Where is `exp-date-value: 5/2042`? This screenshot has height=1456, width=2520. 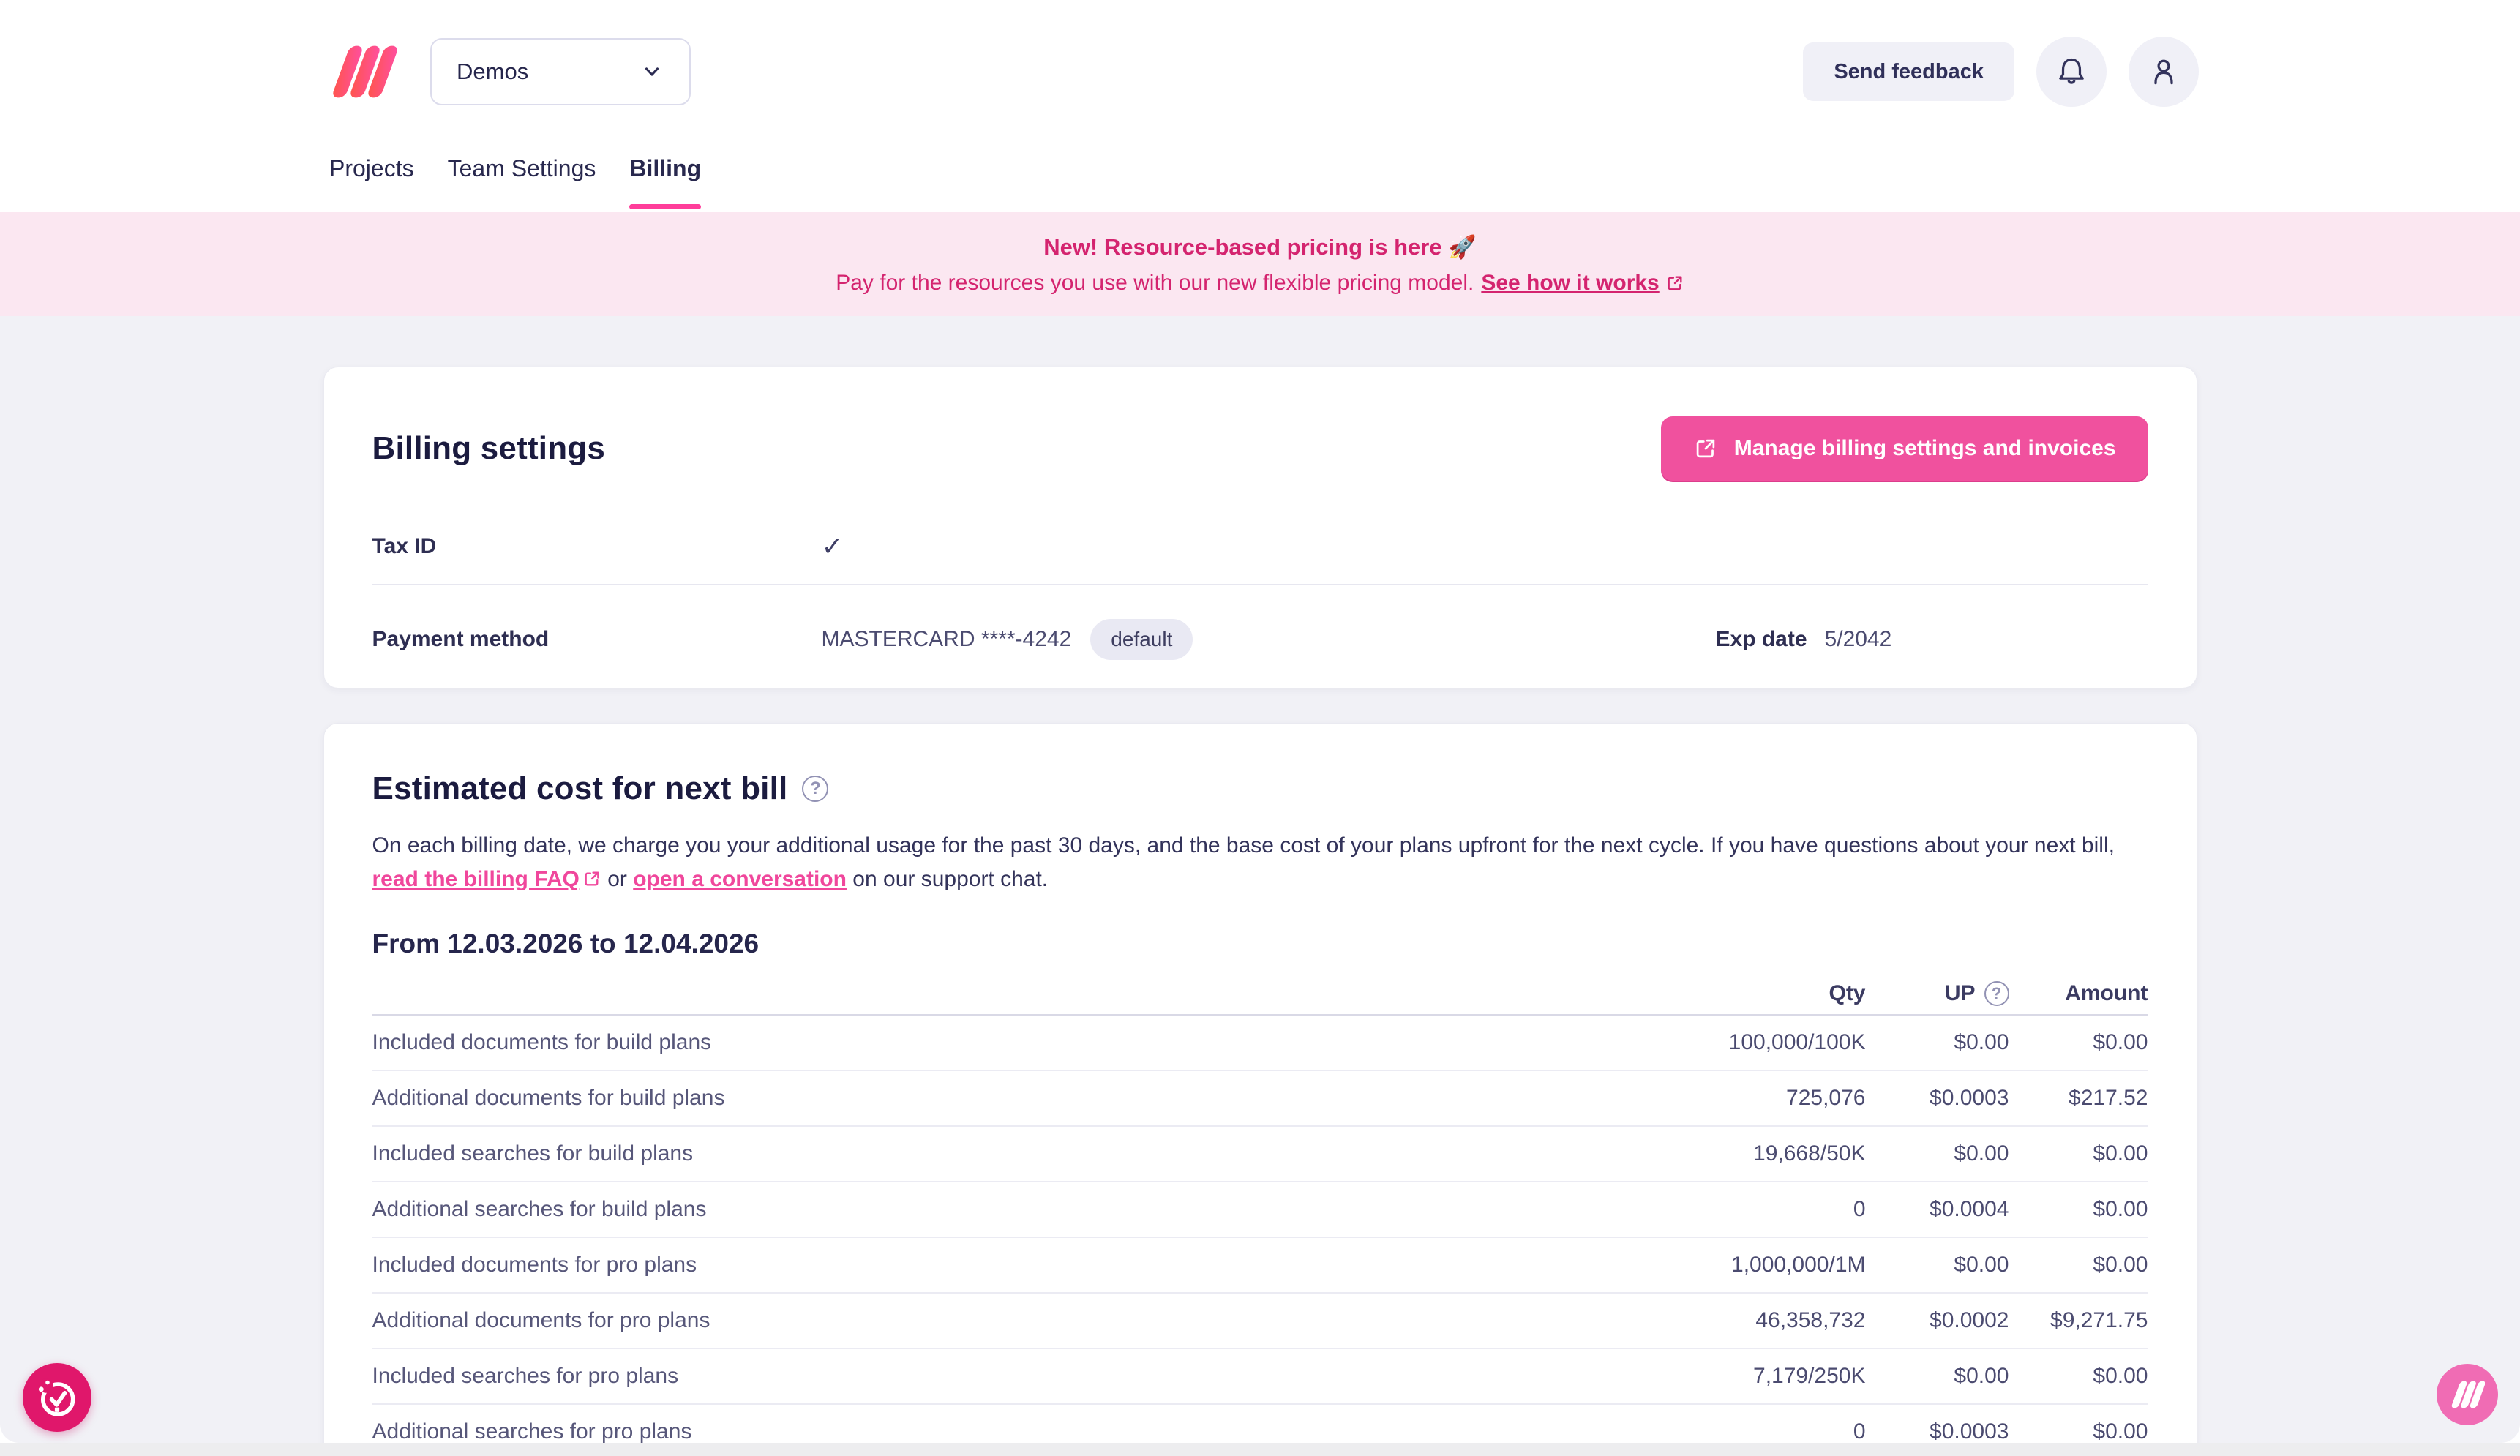 exp-date-value: 5/2042 is located at coordinates (1858, 639).